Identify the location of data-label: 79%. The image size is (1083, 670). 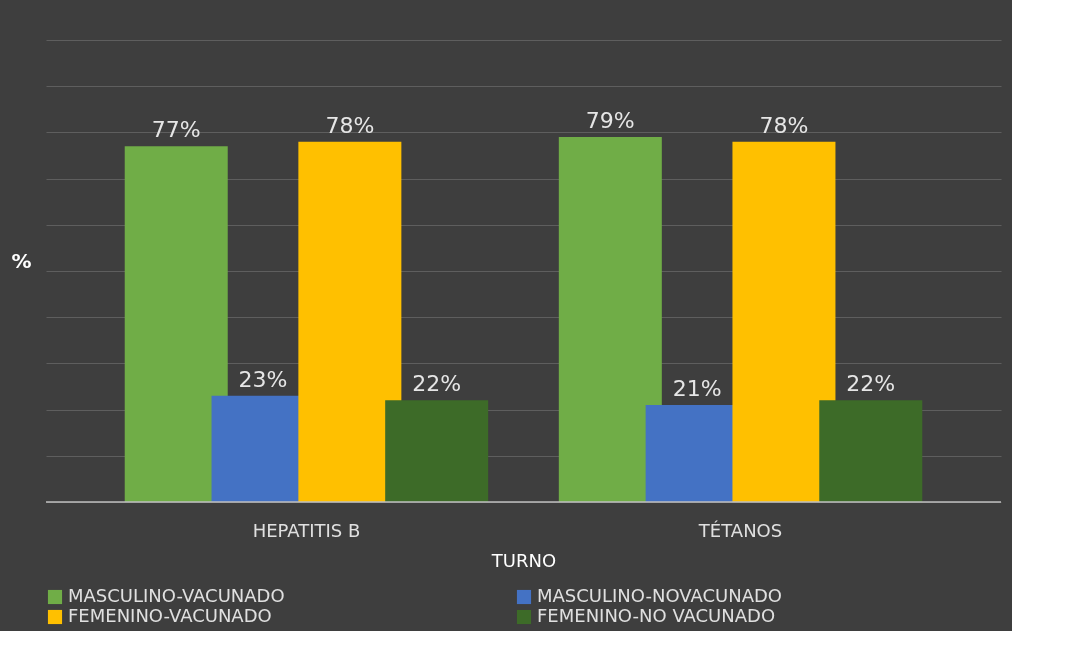
(610, 121).